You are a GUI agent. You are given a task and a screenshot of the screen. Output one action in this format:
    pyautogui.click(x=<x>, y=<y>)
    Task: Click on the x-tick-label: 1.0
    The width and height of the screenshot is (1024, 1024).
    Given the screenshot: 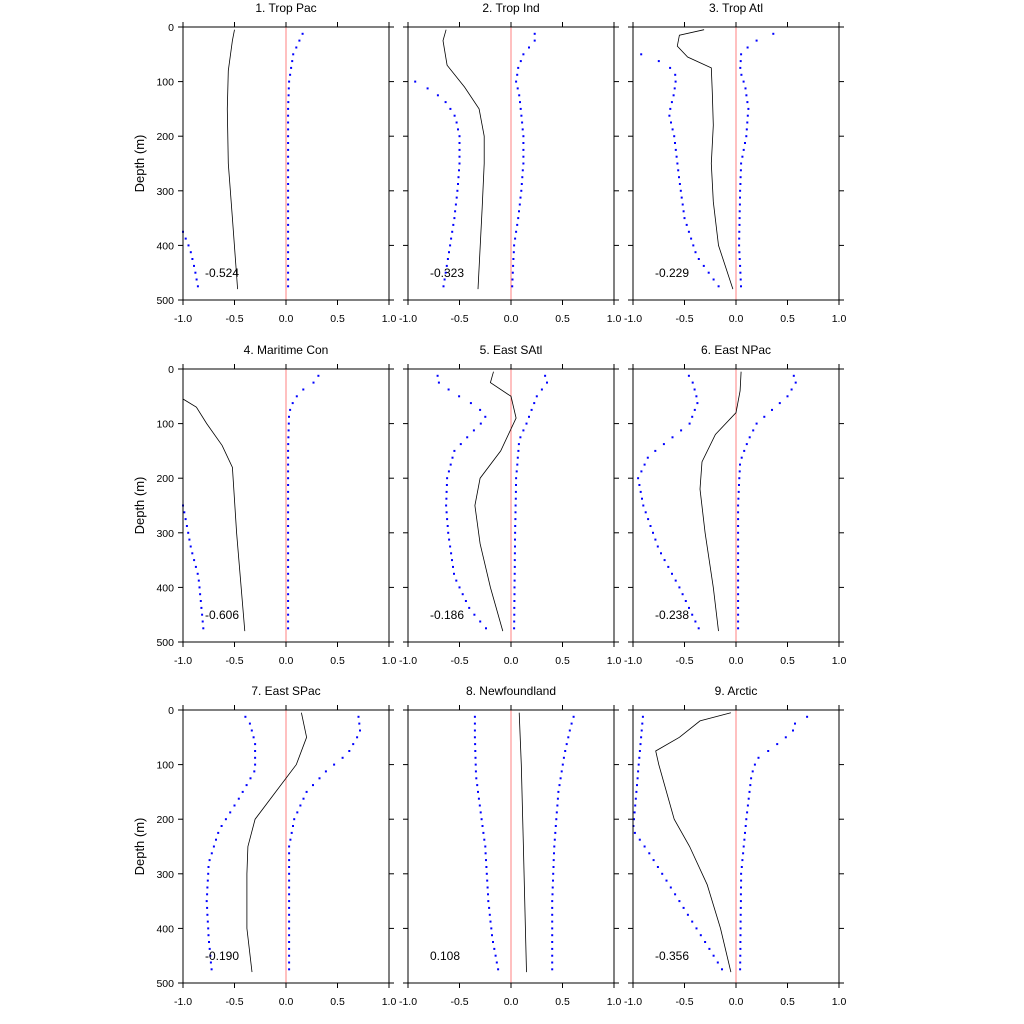 What is the action you would take?
    pyautogui.click(x=614, y=661)
    